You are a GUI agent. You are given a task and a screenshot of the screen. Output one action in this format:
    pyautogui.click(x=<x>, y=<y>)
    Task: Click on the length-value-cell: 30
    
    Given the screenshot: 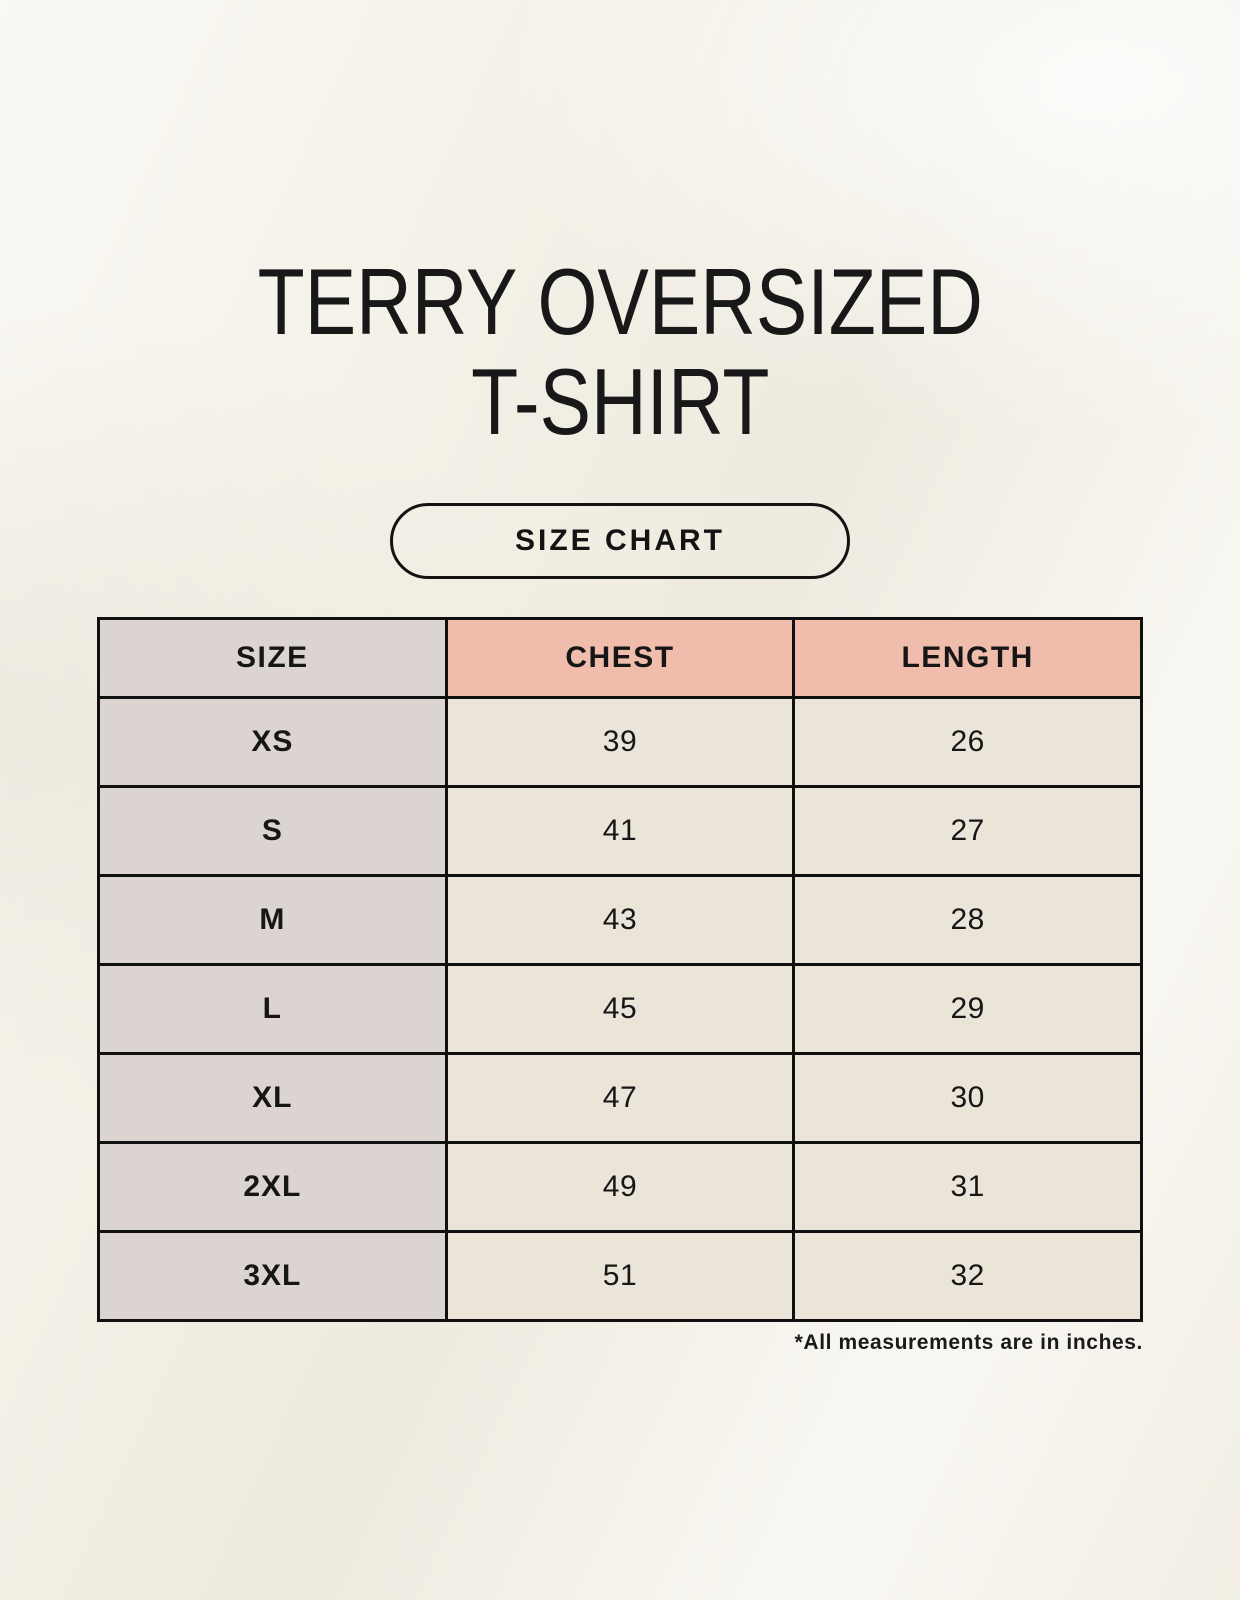 What is the action you would take?
    pyautogui.click(x=967, y=1098)
    